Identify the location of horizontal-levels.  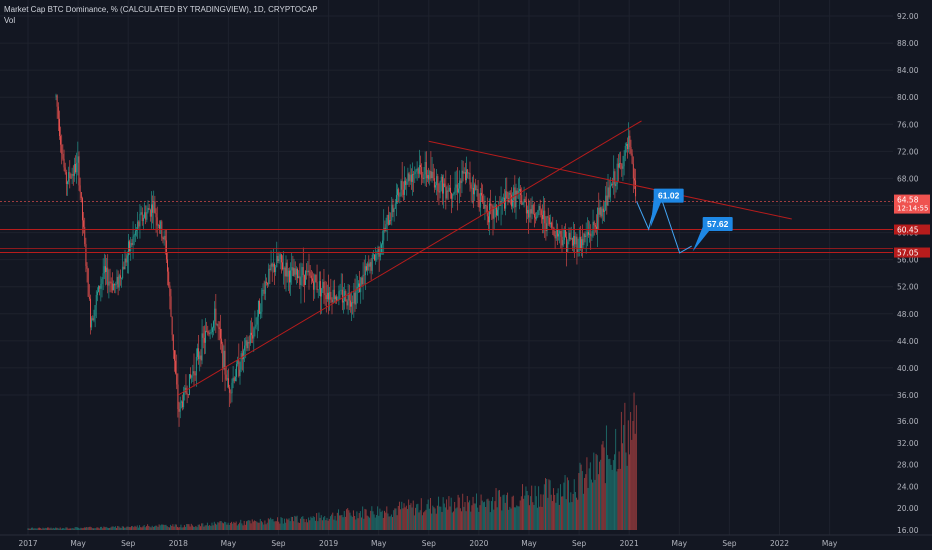
(446, 227).